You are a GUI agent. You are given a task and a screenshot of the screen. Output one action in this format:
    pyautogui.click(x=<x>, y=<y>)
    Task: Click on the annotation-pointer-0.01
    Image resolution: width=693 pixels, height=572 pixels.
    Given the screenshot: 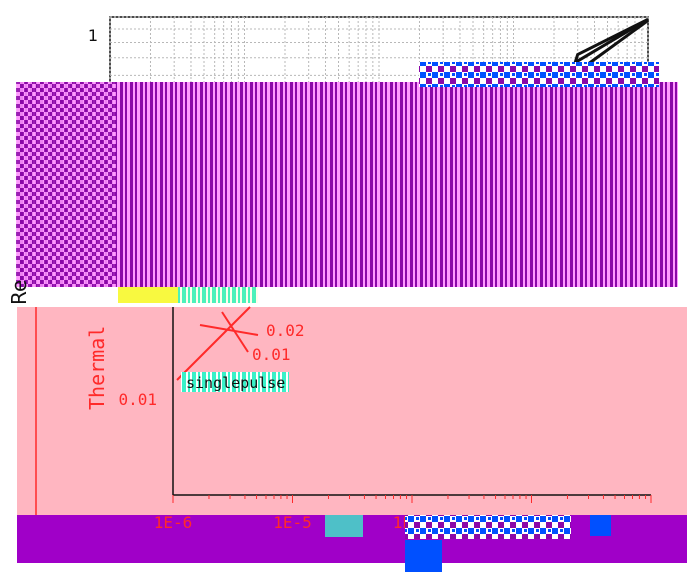 What is the action you would take?
    pyautogui.click(x=235, y=332)
    